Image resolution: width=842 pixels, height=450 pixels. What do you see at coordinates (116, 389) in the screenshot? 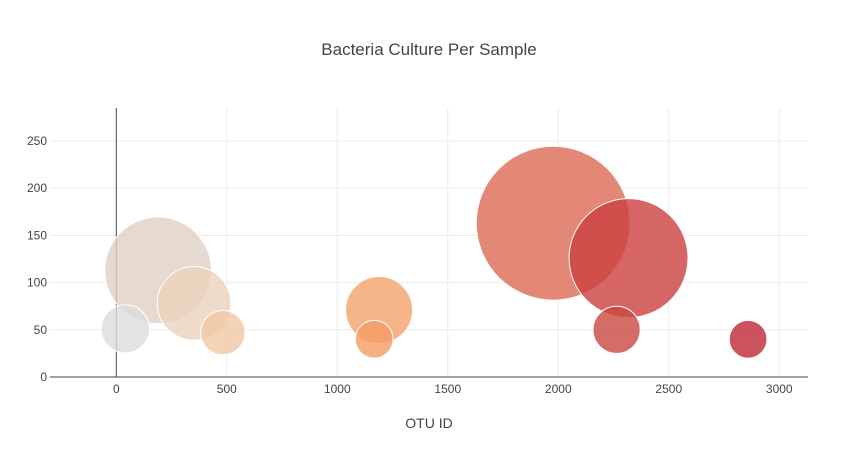
I see `x-tick-label: 0` at bounding box center [116, 389].